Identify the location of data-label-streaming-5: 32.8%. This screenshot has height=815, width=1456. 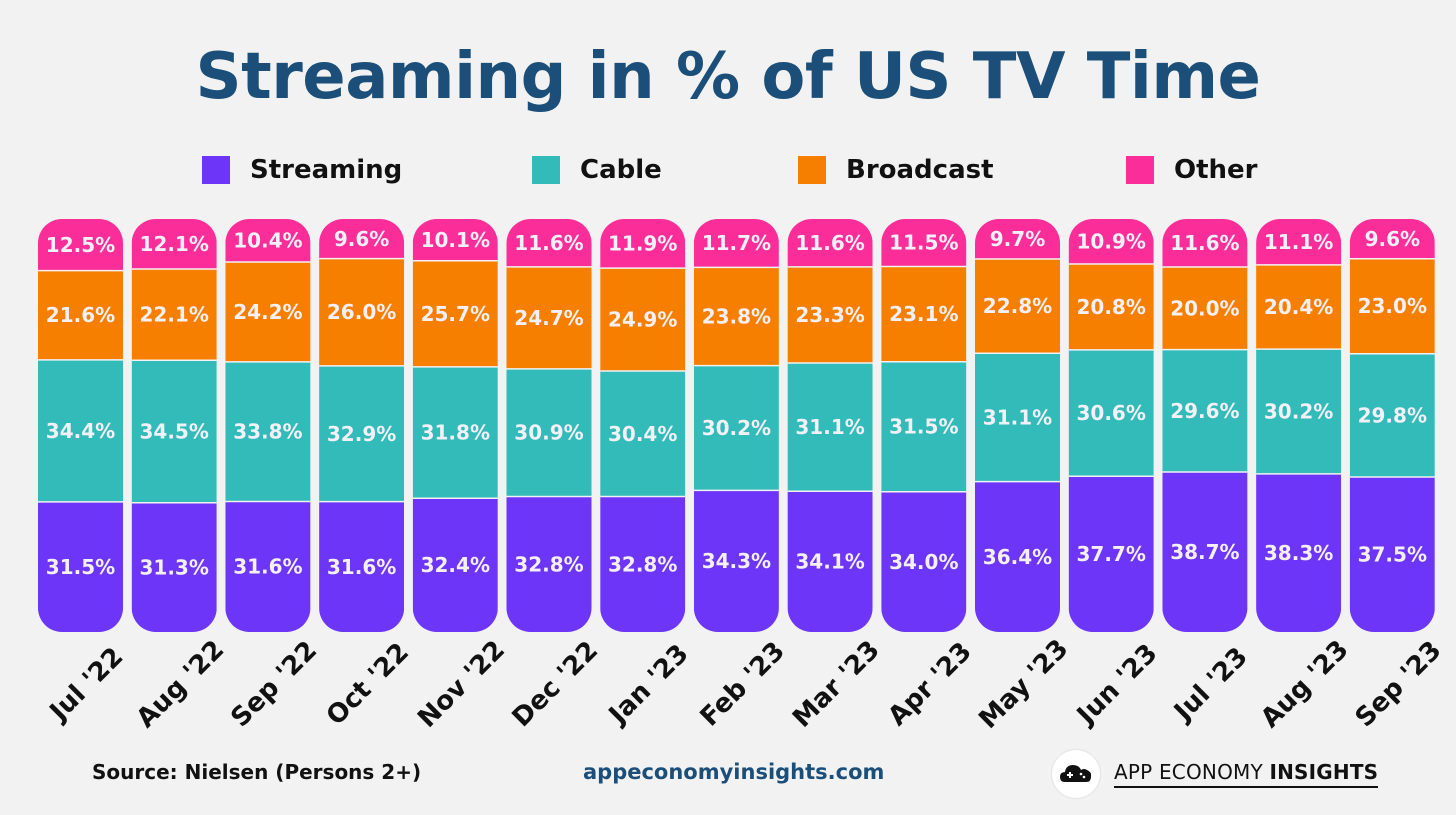
(548, 564).